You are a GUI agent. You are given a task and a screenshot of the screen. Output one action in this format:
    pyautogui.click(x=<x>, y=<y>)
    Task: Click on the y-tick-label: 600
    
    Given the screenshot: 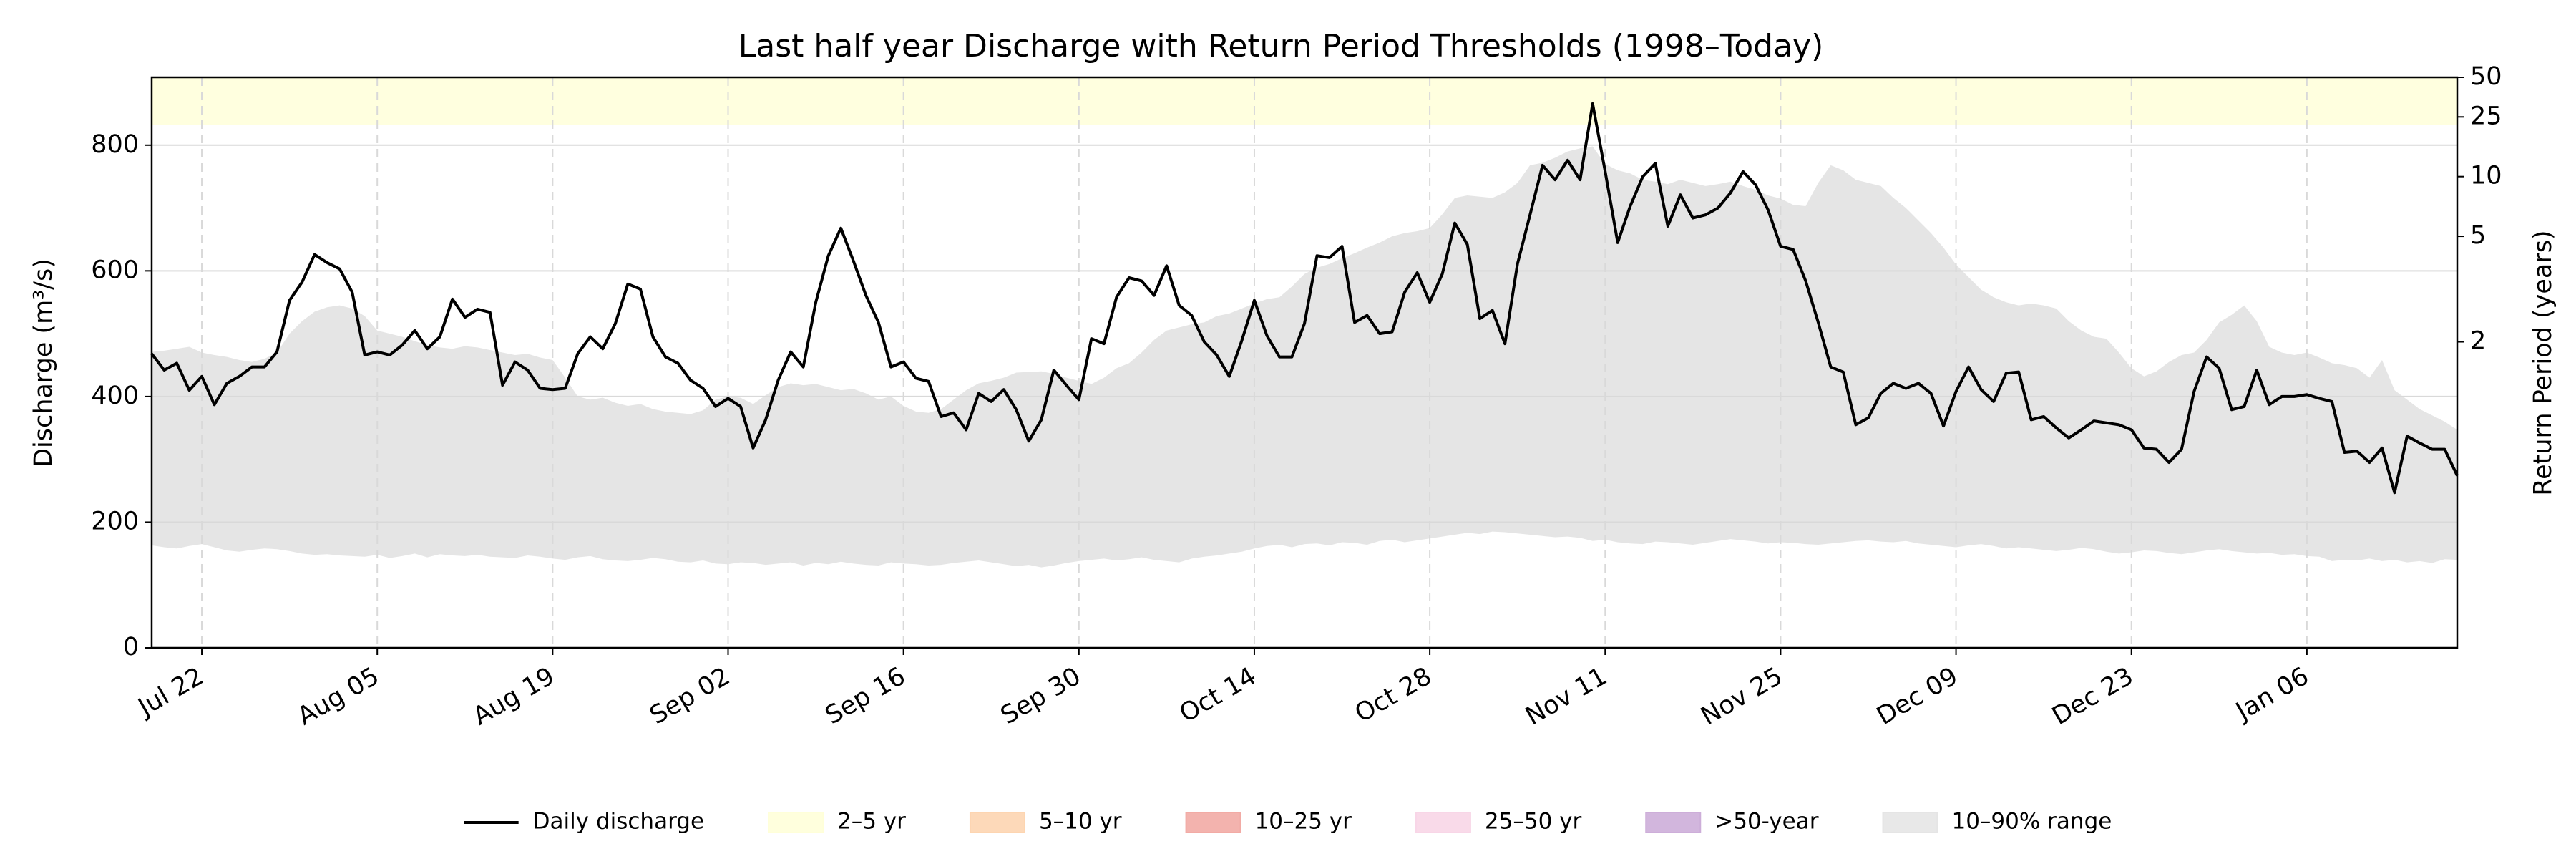 What is the action you would take?
    pyautogui.click(x=115, y=270)
    